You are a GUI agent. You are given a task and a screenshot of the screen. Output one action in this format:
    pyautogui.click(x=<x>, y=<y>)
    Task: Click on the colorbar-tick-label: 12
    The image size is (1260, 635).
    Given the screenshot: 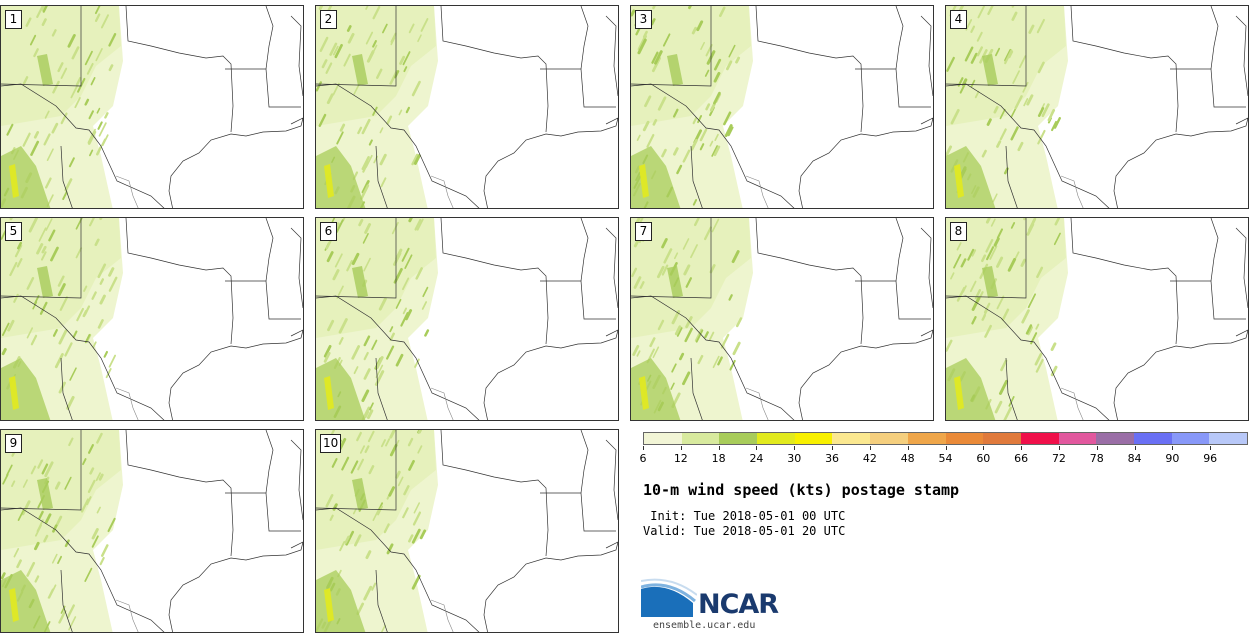 What is the action you would take?
    pyautogui.click(x=680, y=458)
    